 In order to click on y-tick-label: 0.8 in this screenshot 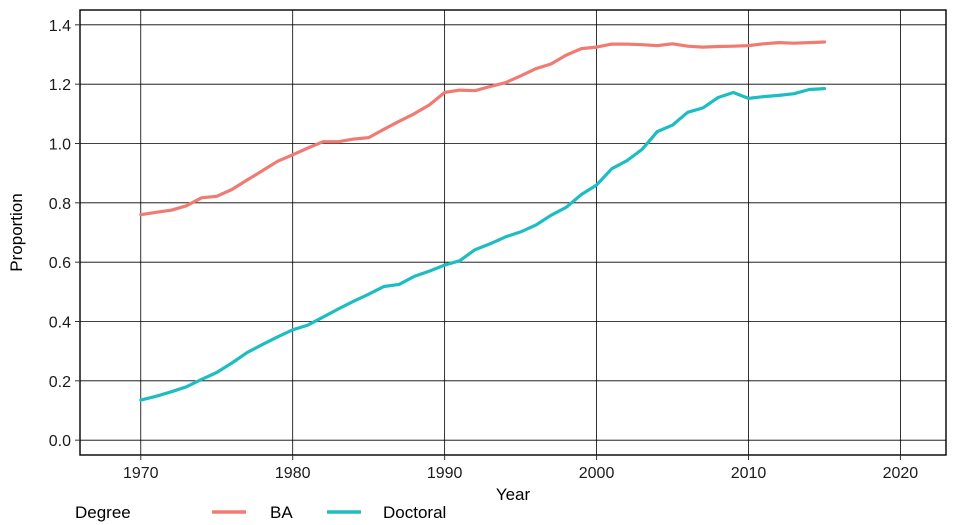, I will do `click(60, 204)`.